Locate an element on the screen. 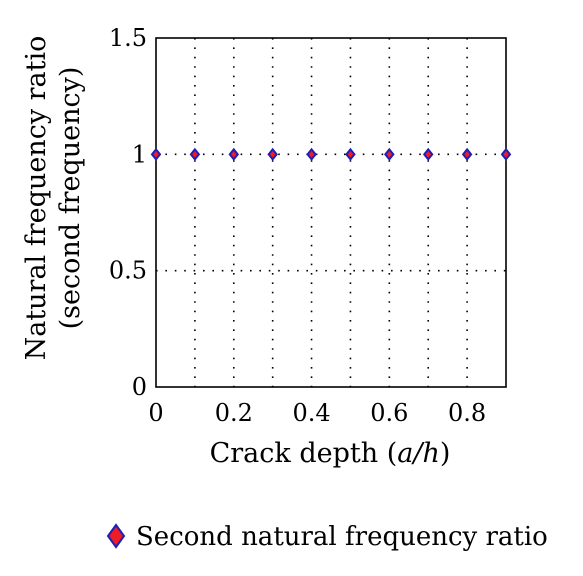  y-tick-label: 0.5 is located at coordinates (128, 271).